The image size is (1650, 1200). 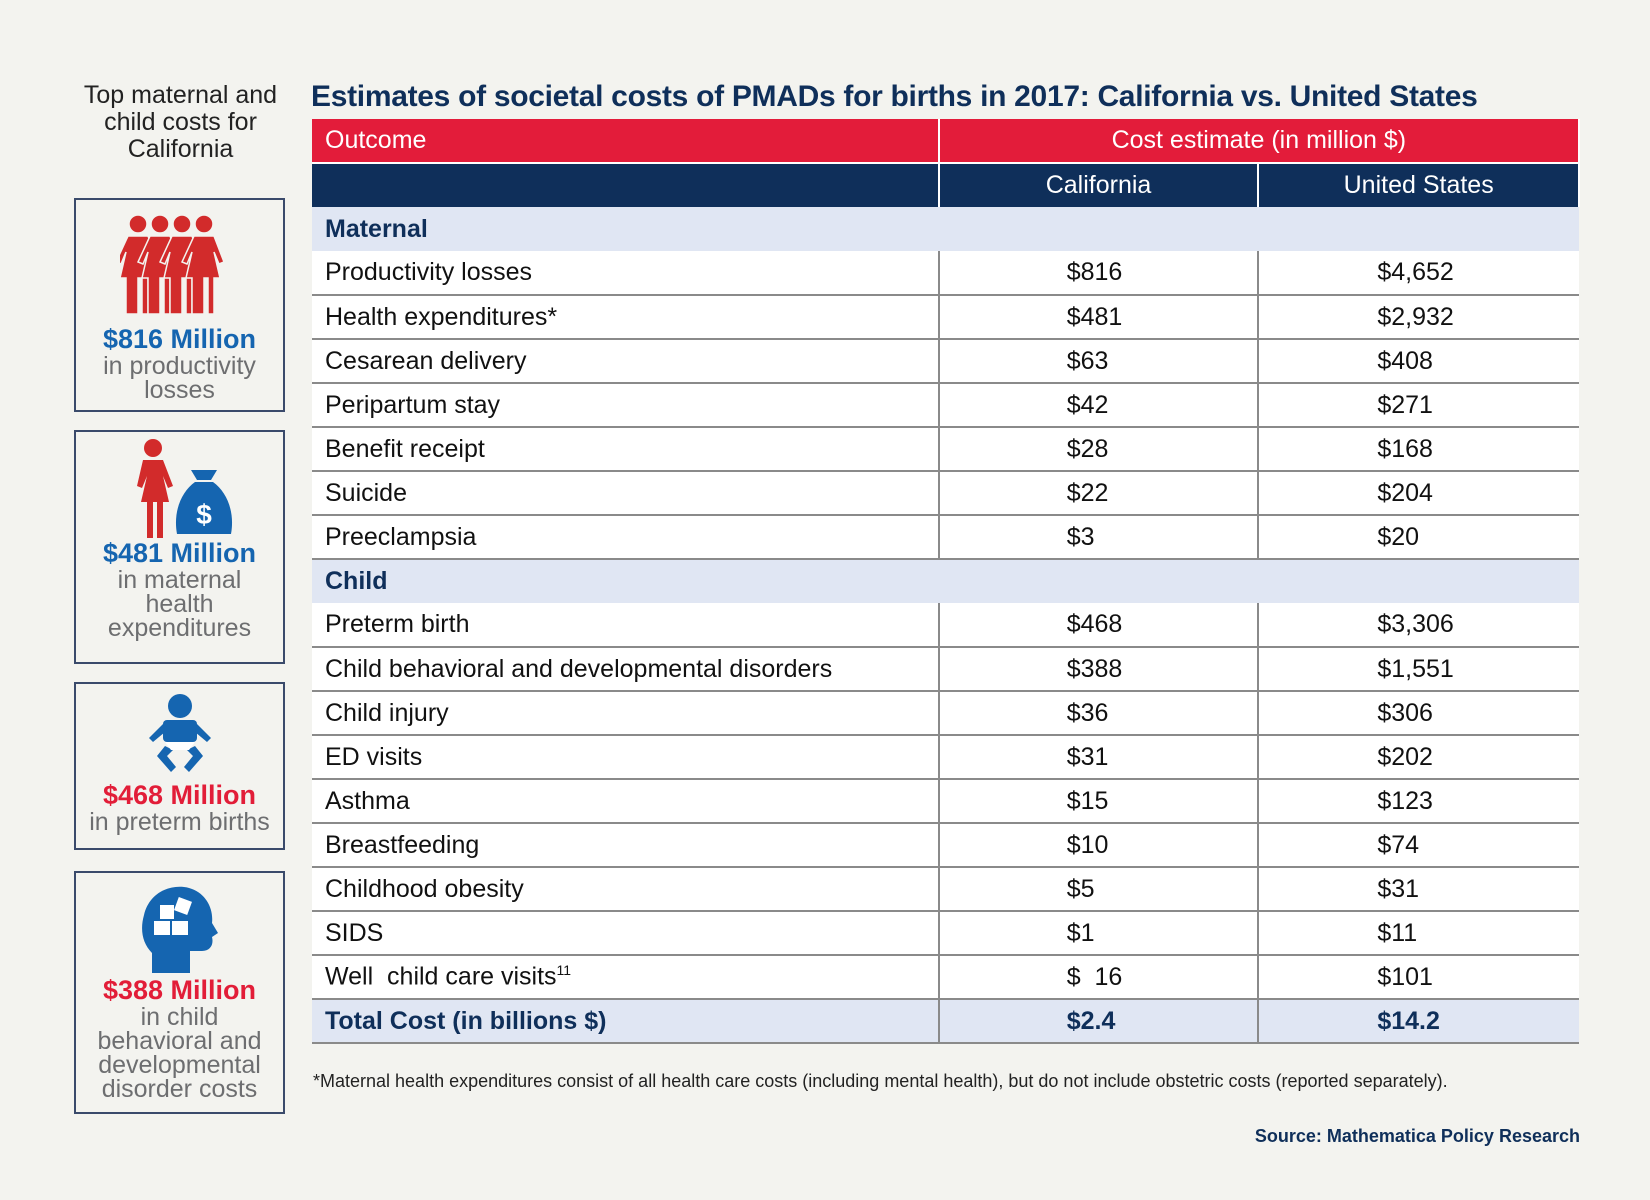 What do you see at coordinates (1405, 800) in the screenshot?
I see `cell-text: $123` at bounding box center [1405, 800].